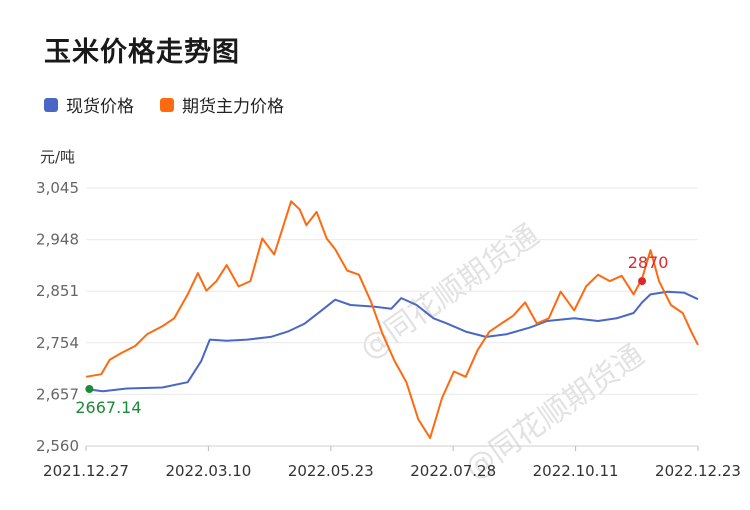 This screenshot has height=510, width=750. I want to click on legend-label-spot: 现货价格, so click(100, 107).